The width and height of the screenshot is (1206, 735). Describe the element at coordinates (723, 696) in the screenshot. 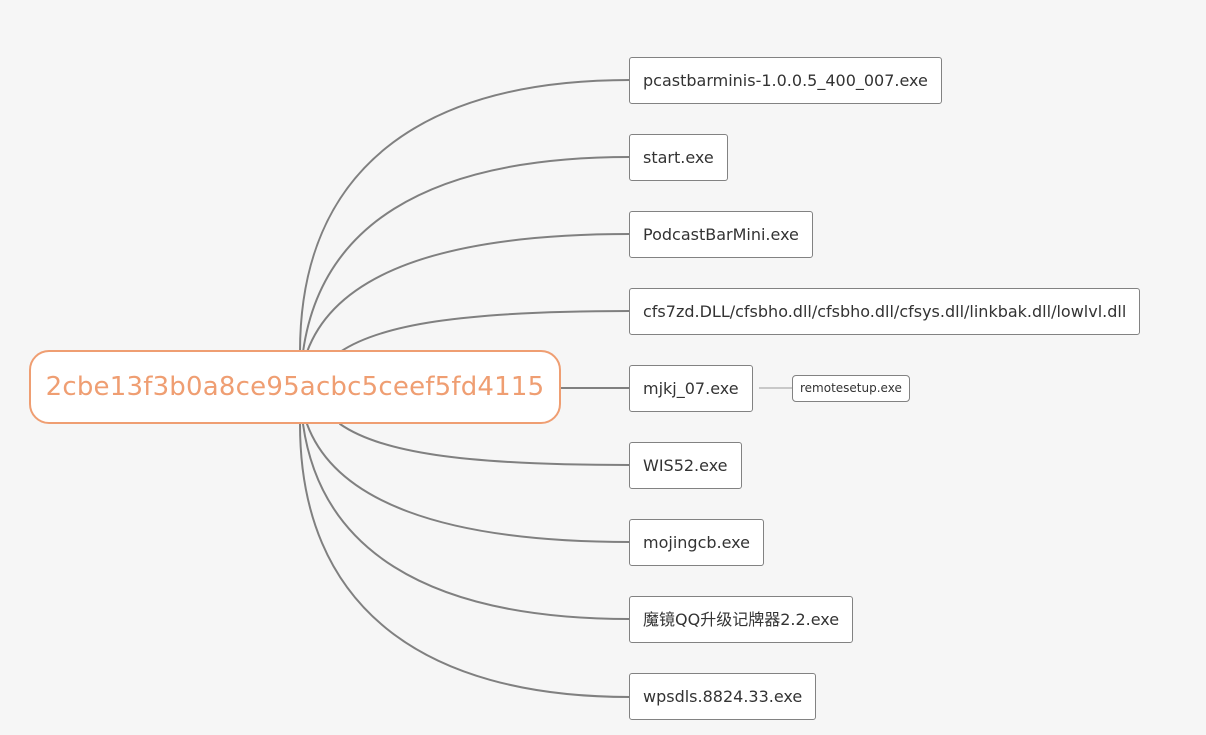

I see `child-node: wpsdls.8824.33.exe` at that location.